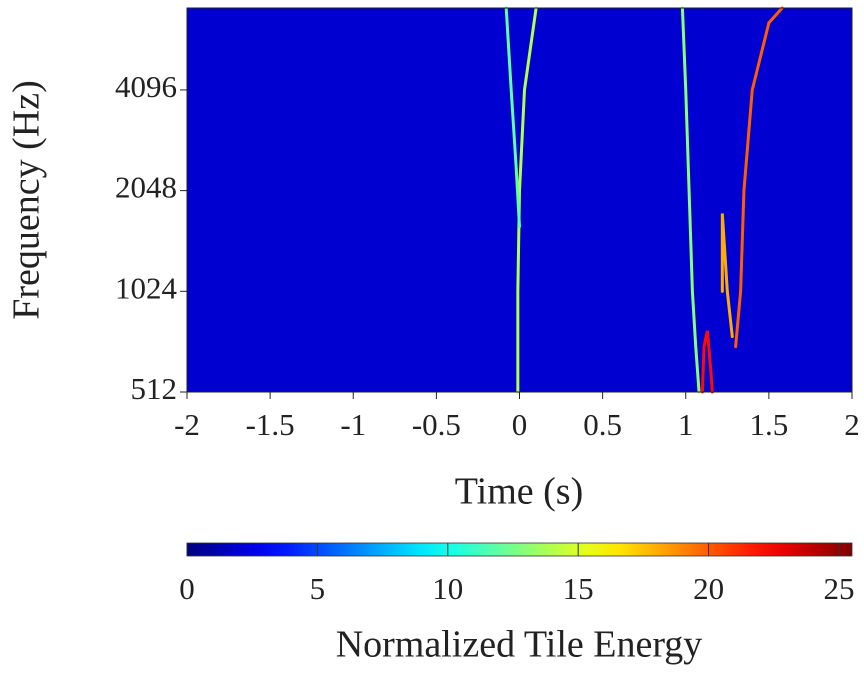 The height and width of the screenshot is (677, 864). I want to click on x-tick-label: 1, so click(686, 424).